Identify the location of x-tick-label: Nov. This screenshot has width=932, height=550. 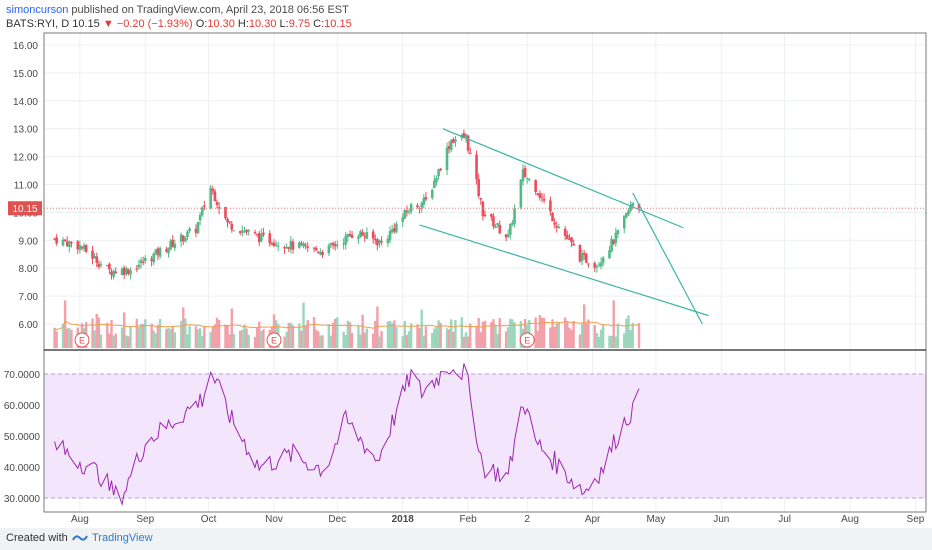
(274, 519).